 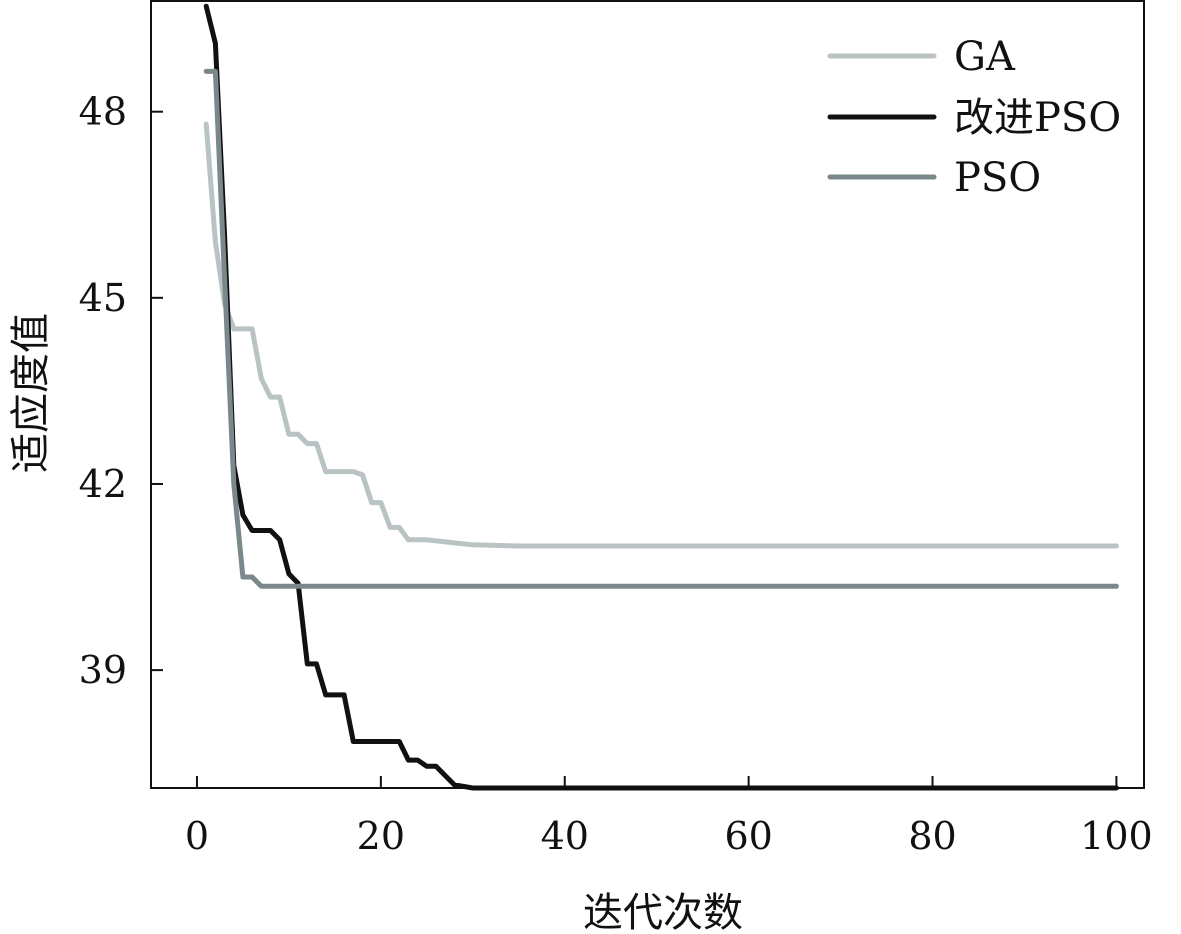 I want to click on y-axis-title: 适应度值, so click(x=31, y=393).